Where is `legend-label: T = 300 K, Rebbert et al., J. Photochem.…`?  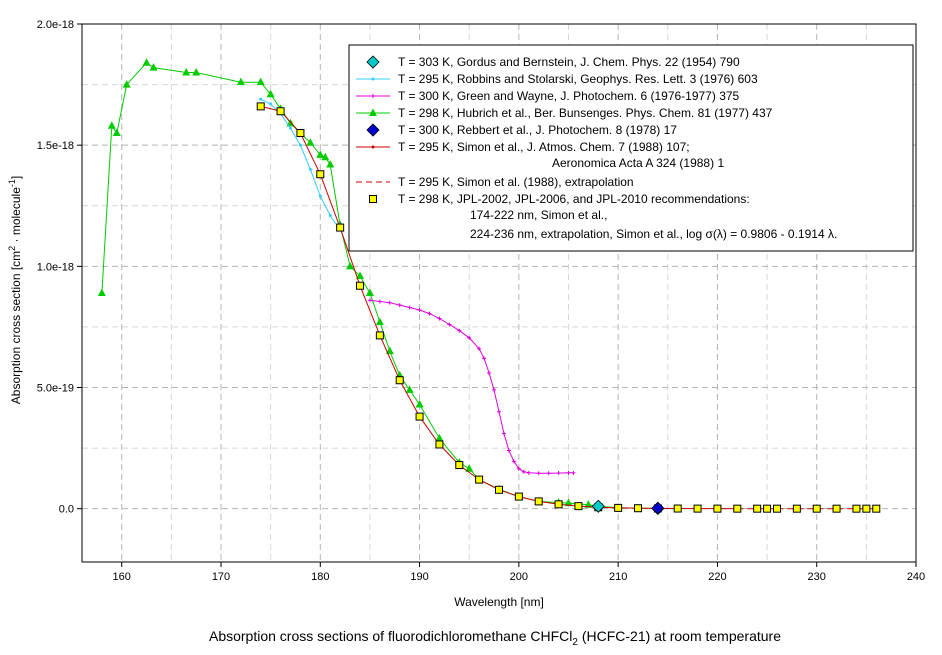
legend-label: T = 300 K, Rebbert et al., J. Photochem.… is located at coordinates (537, 130).